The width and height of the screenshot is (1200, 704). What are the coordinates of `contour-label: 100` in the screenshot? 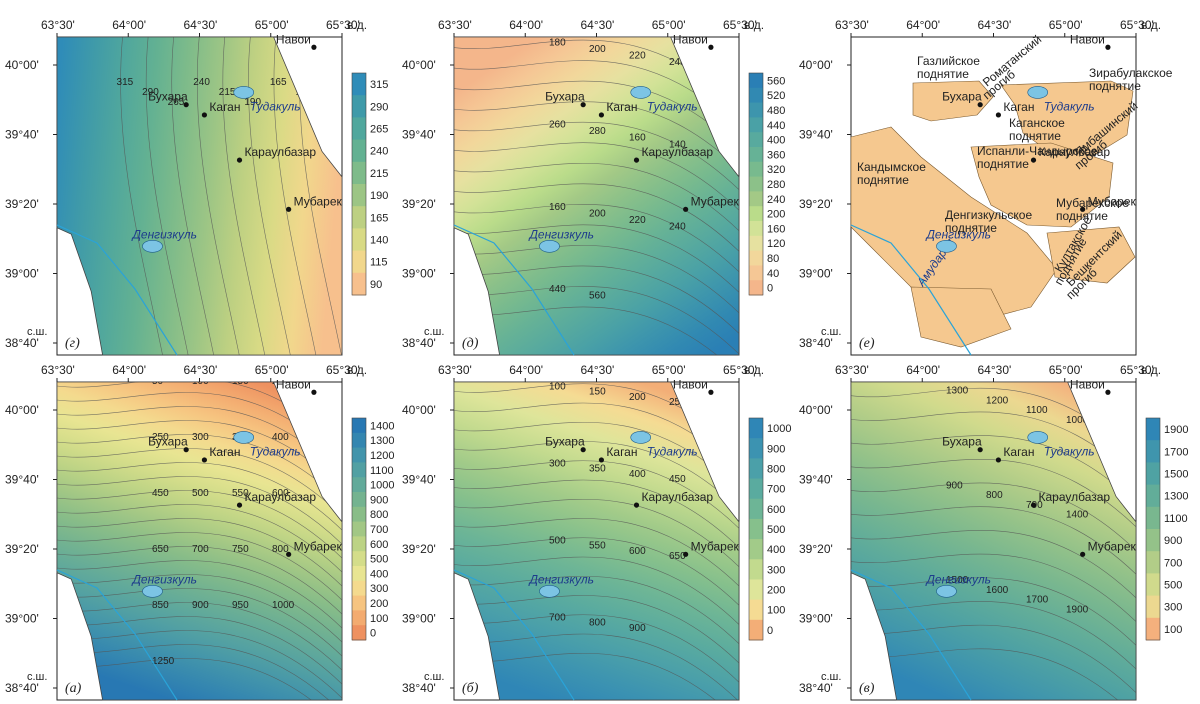 It's located at (200, 381).